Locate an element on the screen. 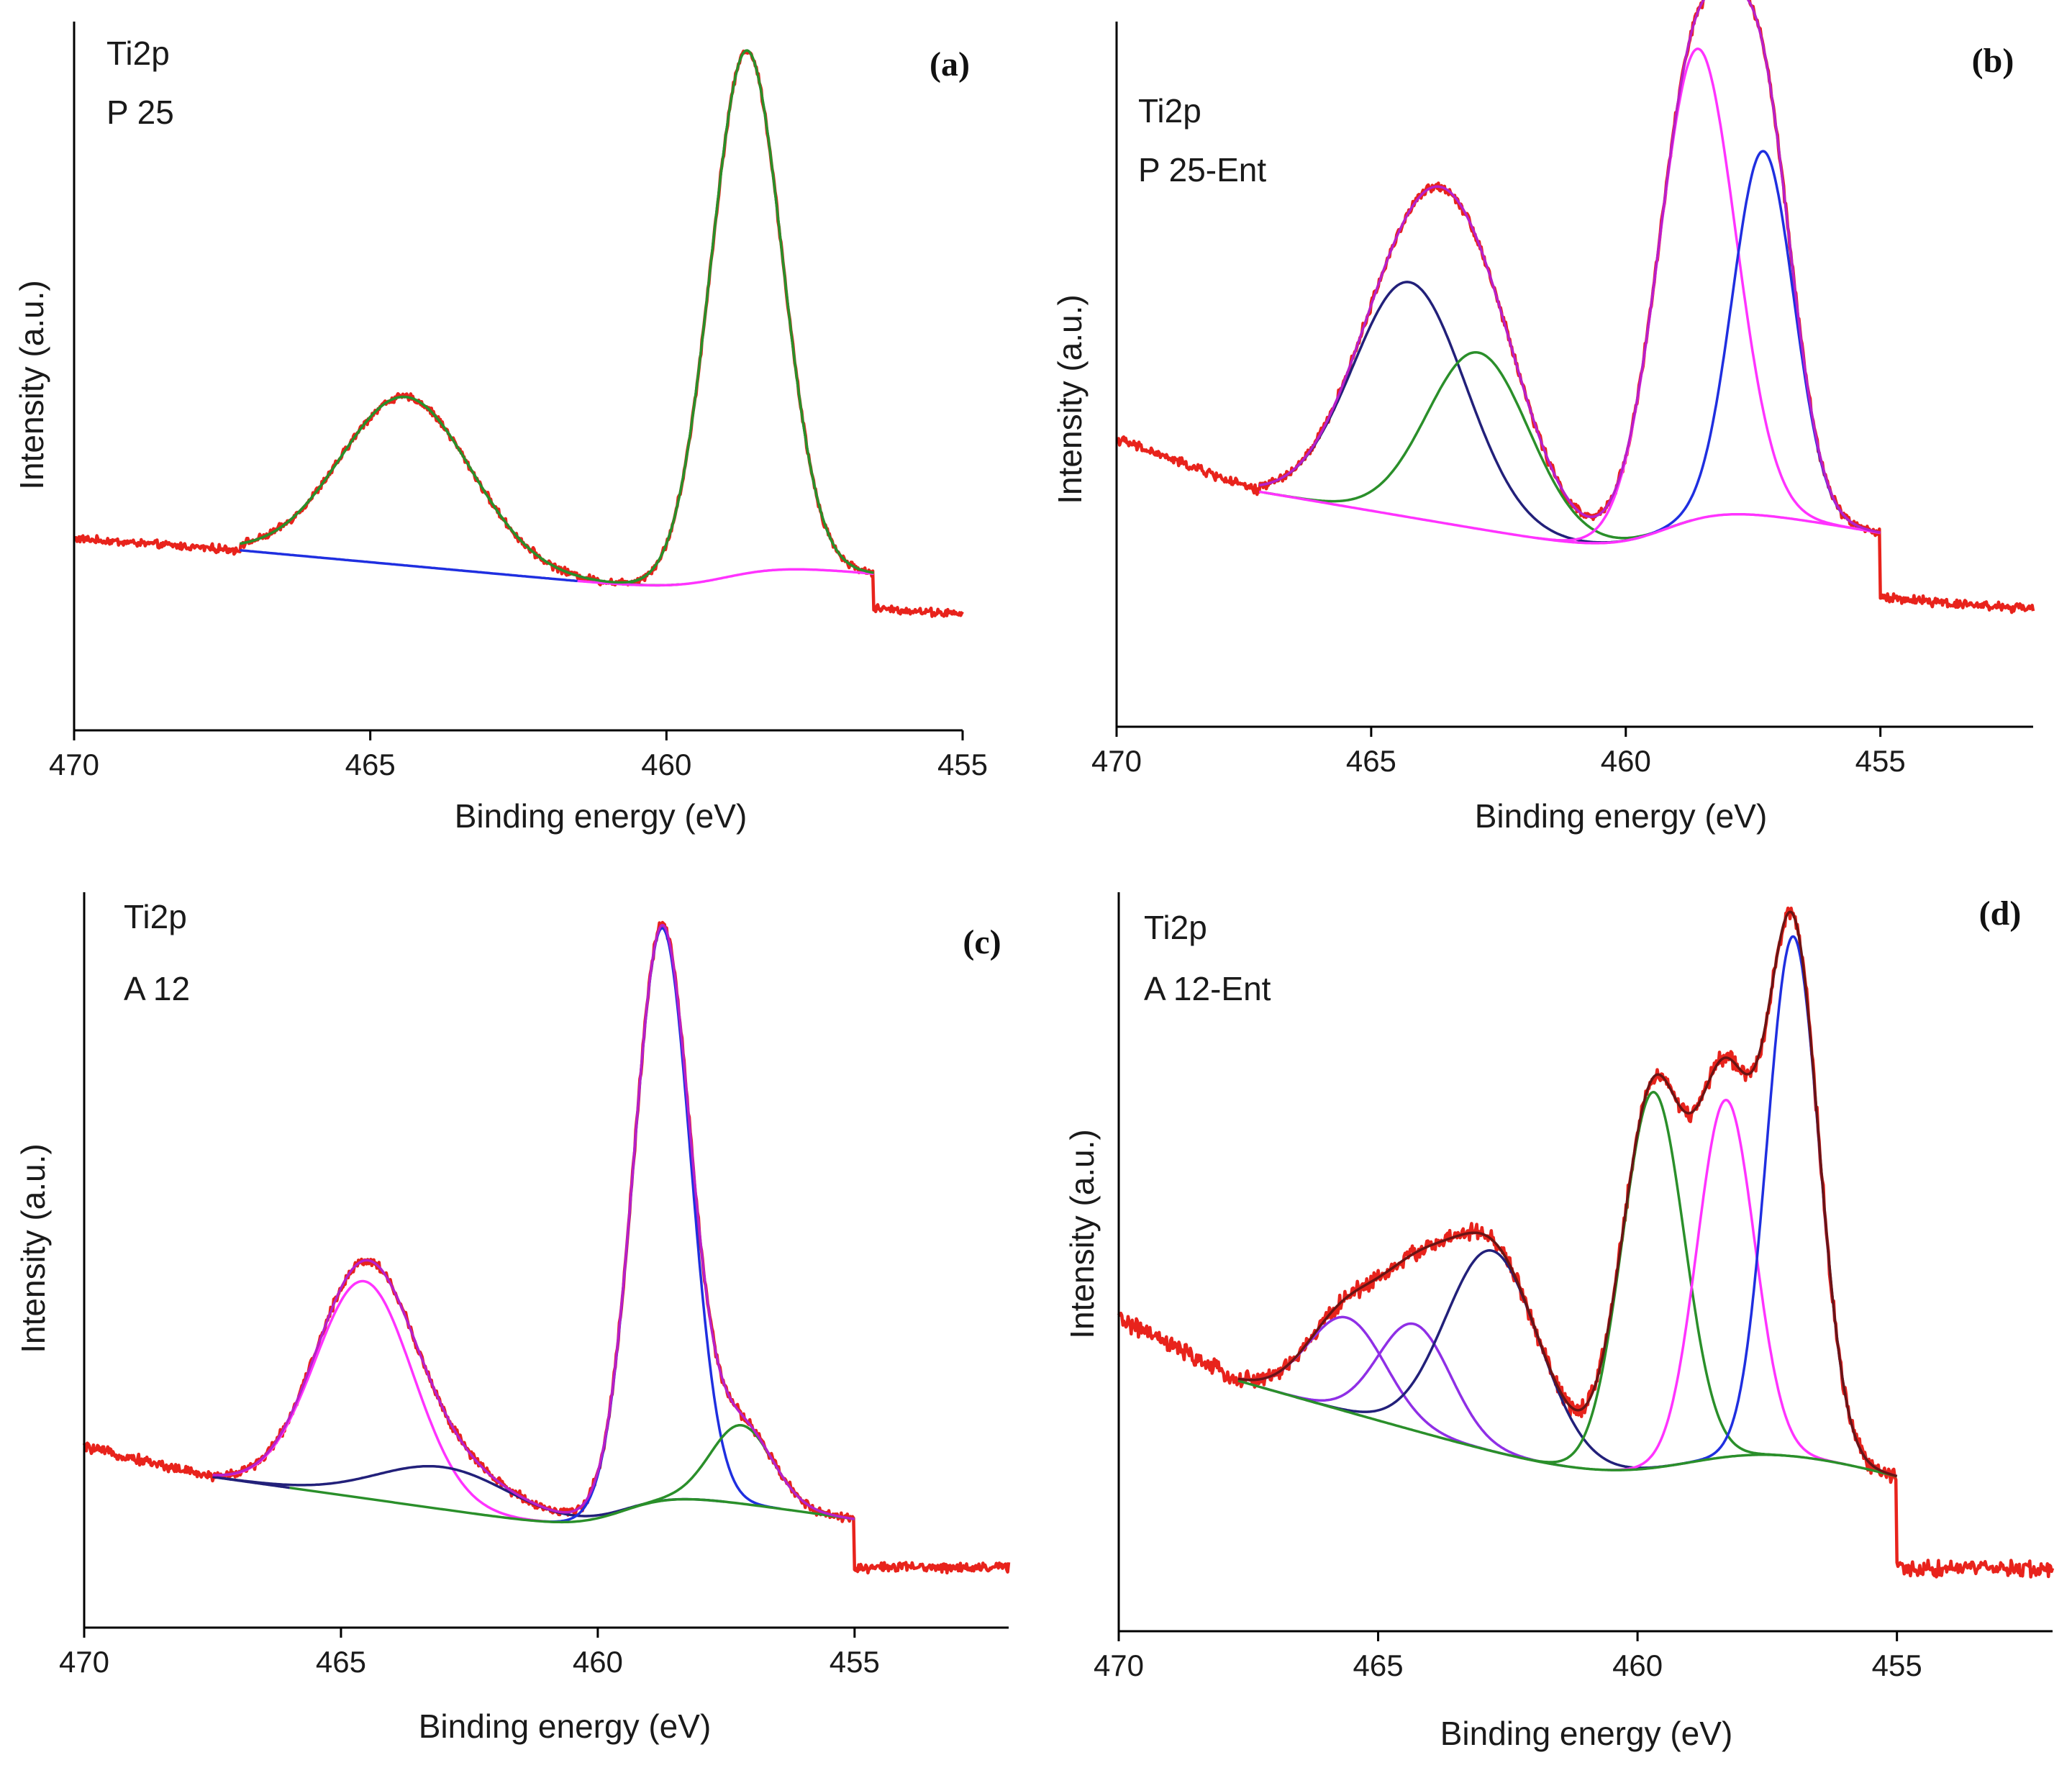 The image size is (2072, 1778). sample-annotation: P 25-Ent is located at coordinates (1202, 170).